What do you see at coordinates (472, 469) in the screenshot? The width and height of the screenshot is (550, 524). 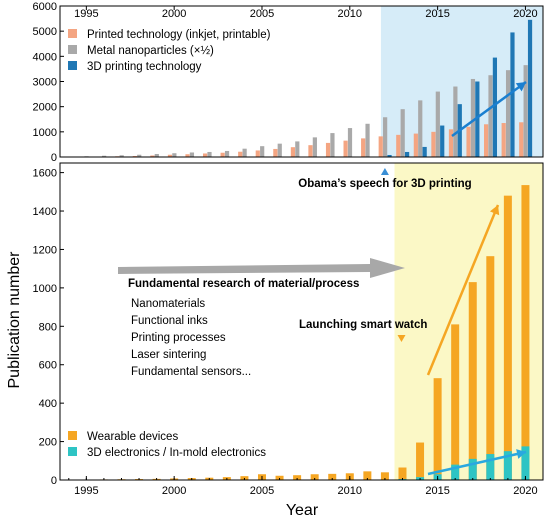 I see `bottom-bar-3d-electronics-2017` at bounding box center [472, 469].